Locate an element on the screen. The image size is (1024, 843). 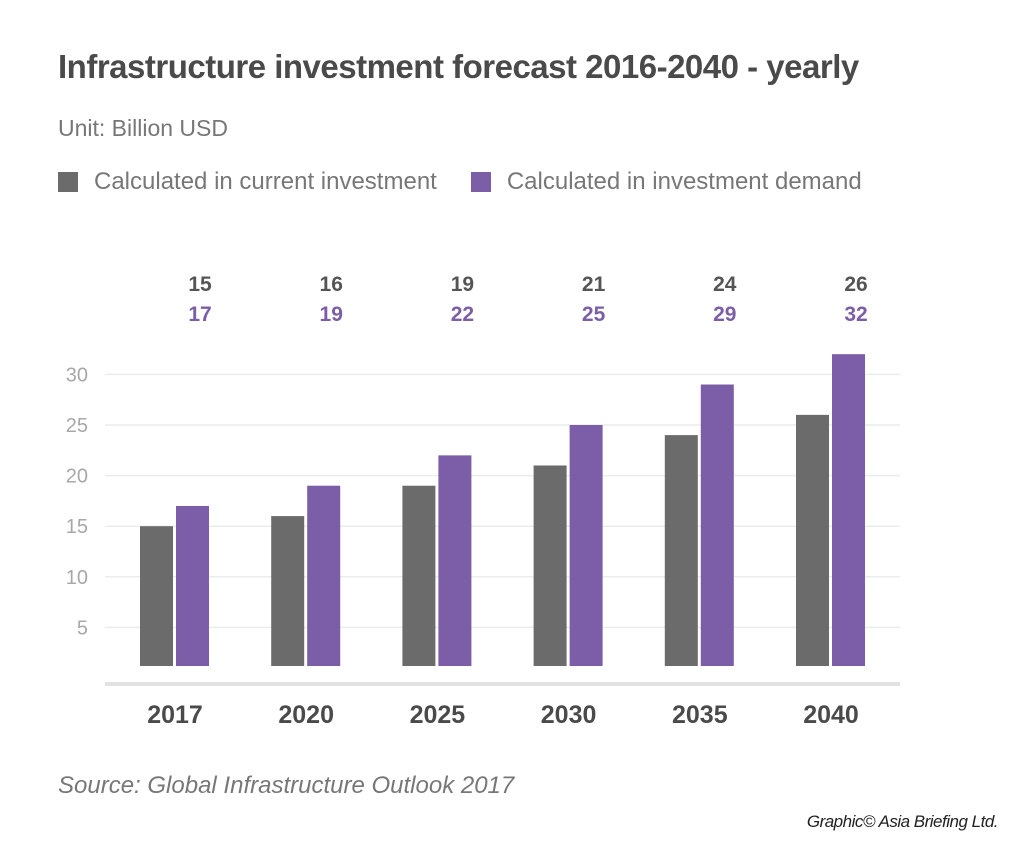
data-label-demand: 32 is located at coordinates (855, 314).